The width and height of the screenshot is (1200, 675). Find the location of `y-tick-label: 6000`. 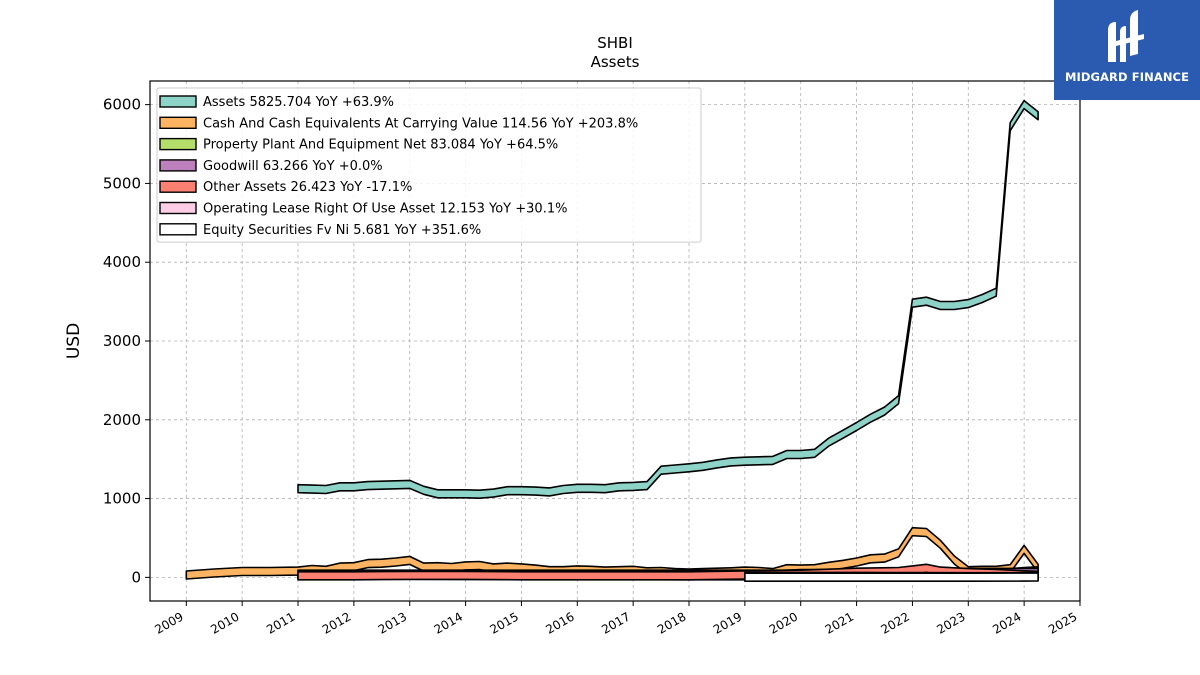

y-tick-label: 6000 is located at coordinates (122, 105).